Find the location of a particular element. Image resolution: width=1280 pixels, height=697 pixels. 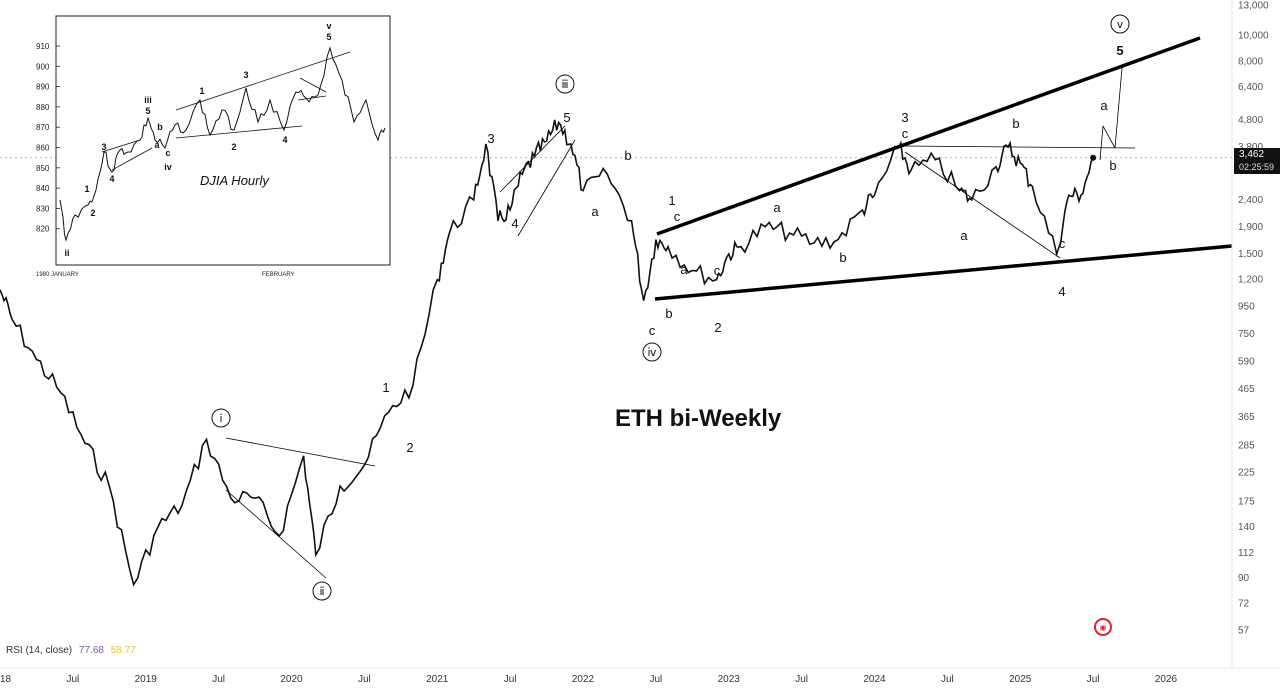

price-tick-label: 3,800 is located at coordinates (1250, 147).